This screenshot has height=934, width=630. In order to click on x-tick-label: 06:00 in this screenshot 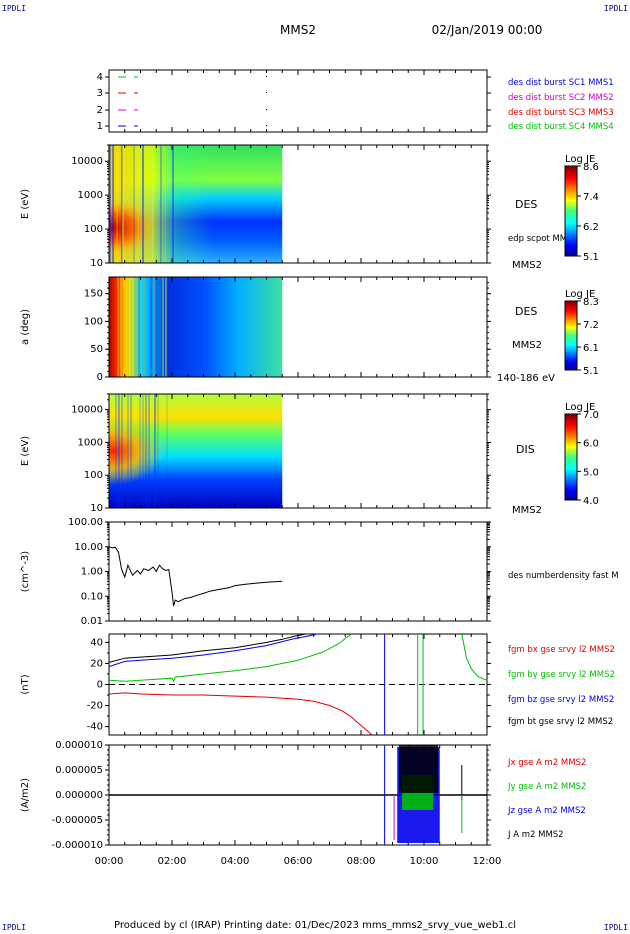, I will do `click(298, 861)`.